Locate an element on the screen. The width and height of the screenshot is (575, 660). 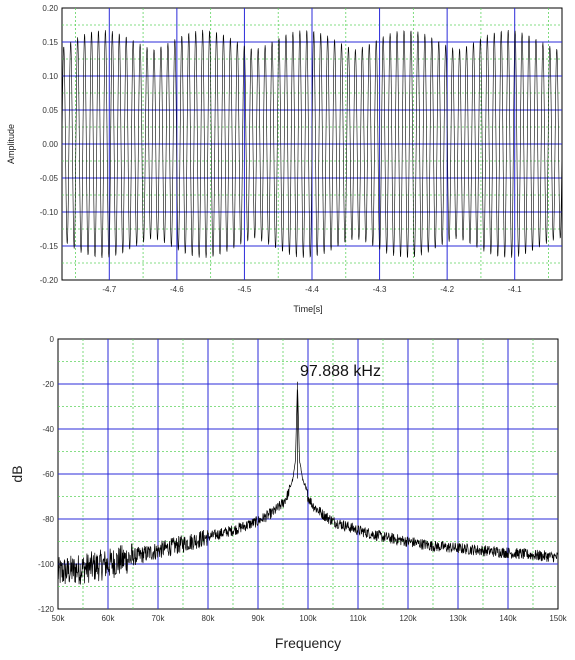
y-tick-label: 0 is located at coordinates (52, 339).